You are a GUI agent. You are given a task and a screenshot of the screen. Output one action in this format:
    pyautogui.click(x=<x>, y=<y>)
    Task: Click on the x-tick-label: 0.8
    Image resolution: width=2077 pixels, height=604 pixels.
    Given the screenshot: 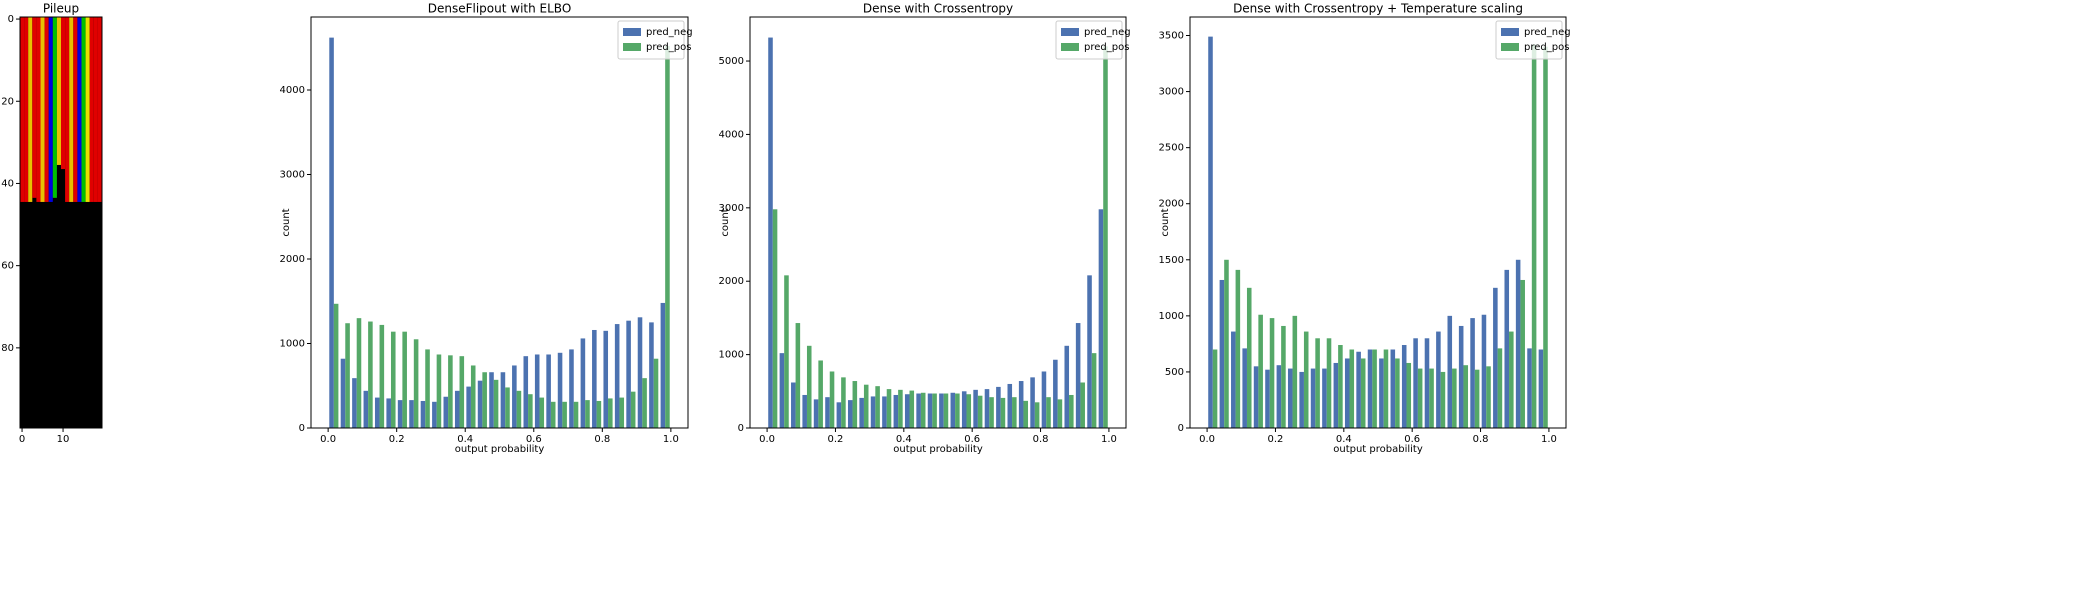 What is the action you would take?
    pyautogui.click(x=1041, y=439)
    